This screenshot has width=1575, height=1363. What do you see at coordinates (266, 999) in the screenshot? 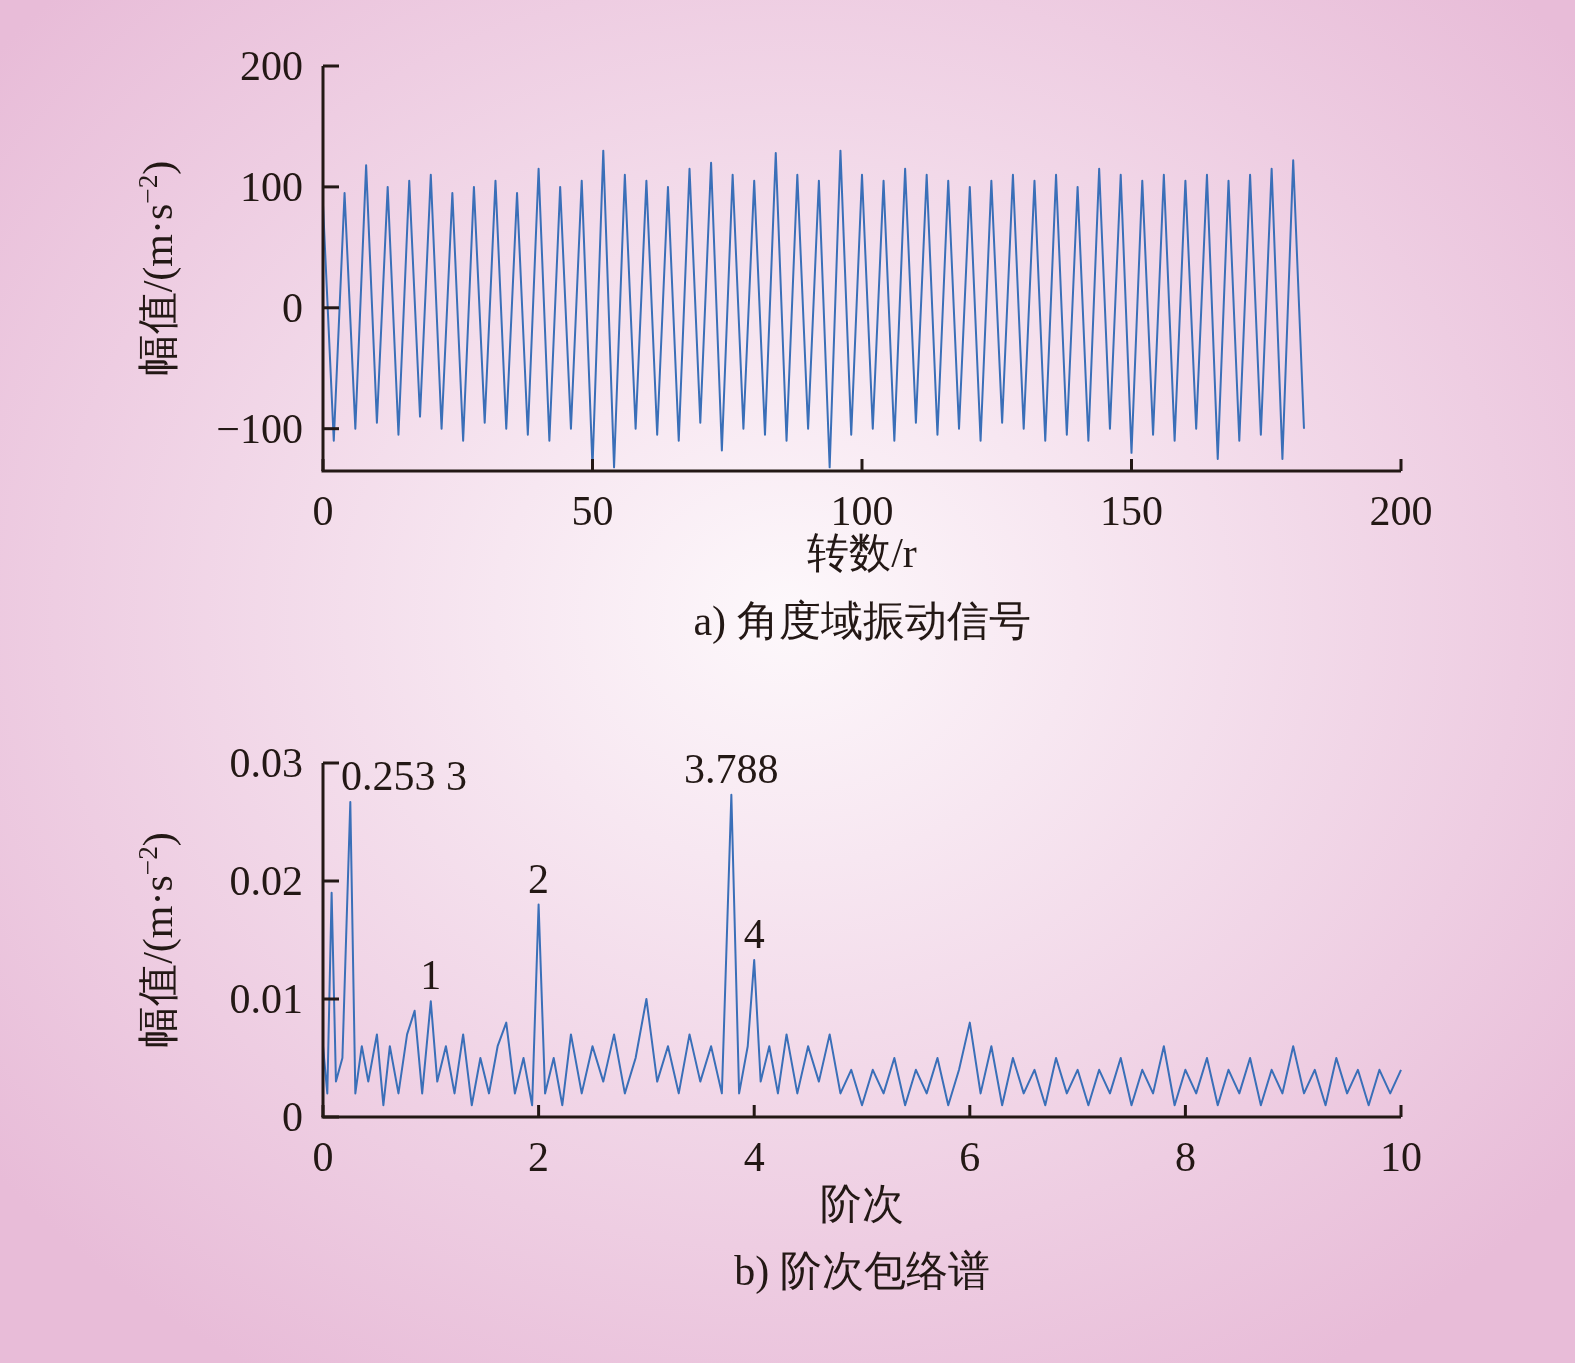
I see `y-tick-label: 0.01` at bounding box center [266, 999].